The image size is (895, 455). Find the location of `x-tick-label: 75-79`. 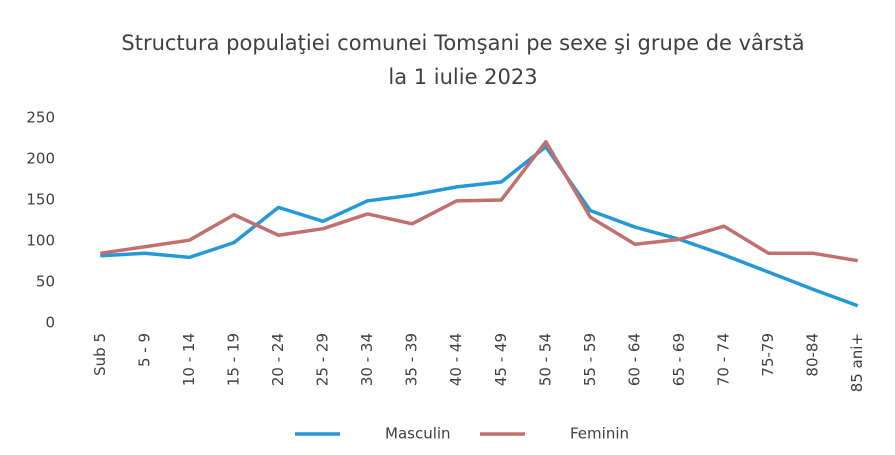

x-tick-label: 75-79 is located at coordinates (768, 355).